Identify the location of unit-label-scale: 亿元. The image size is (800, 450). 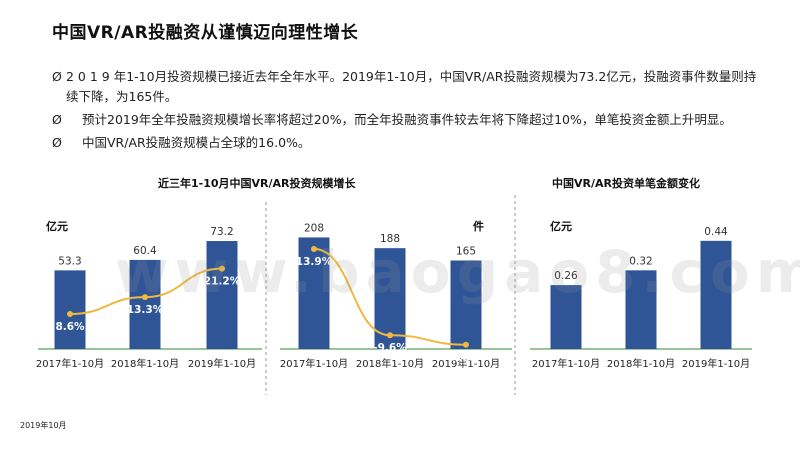
(57, 226).